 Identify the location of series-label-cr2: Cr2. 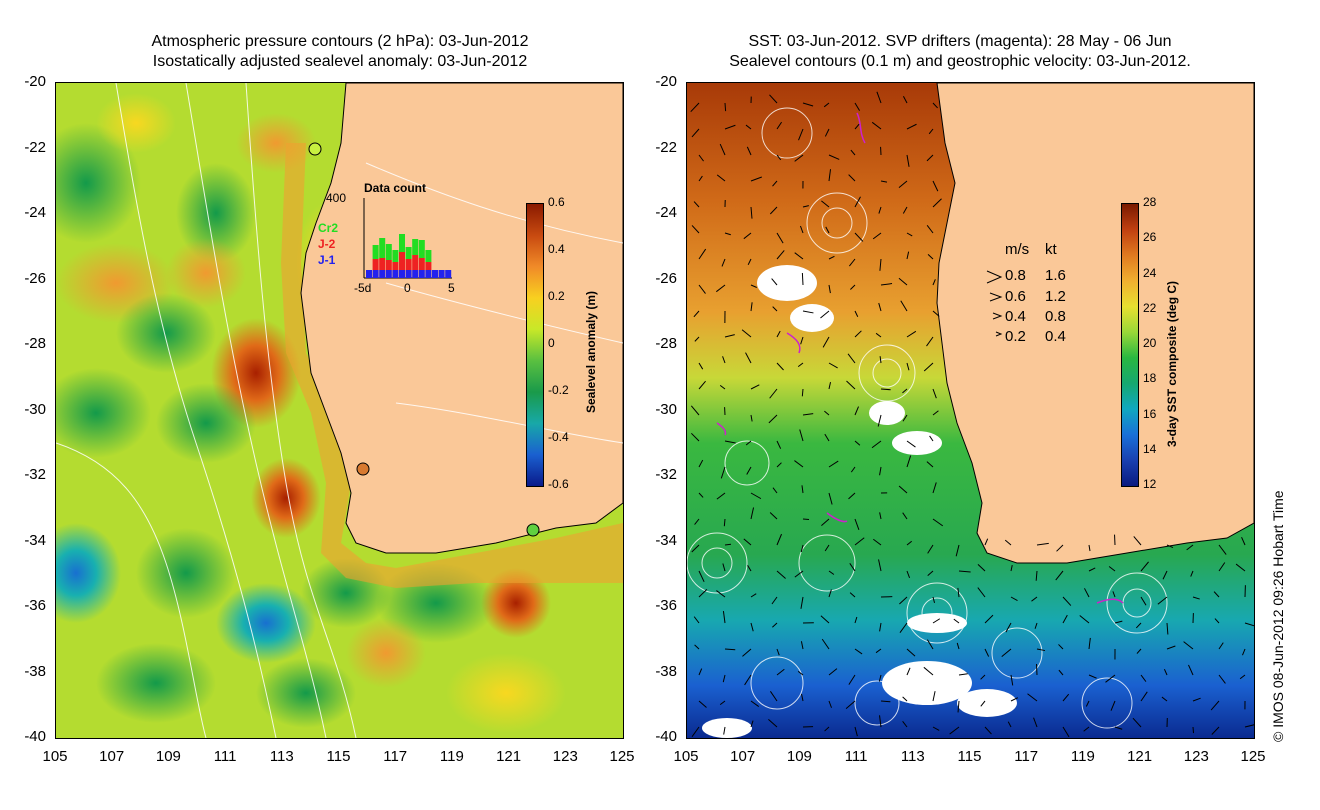
(328, 228).